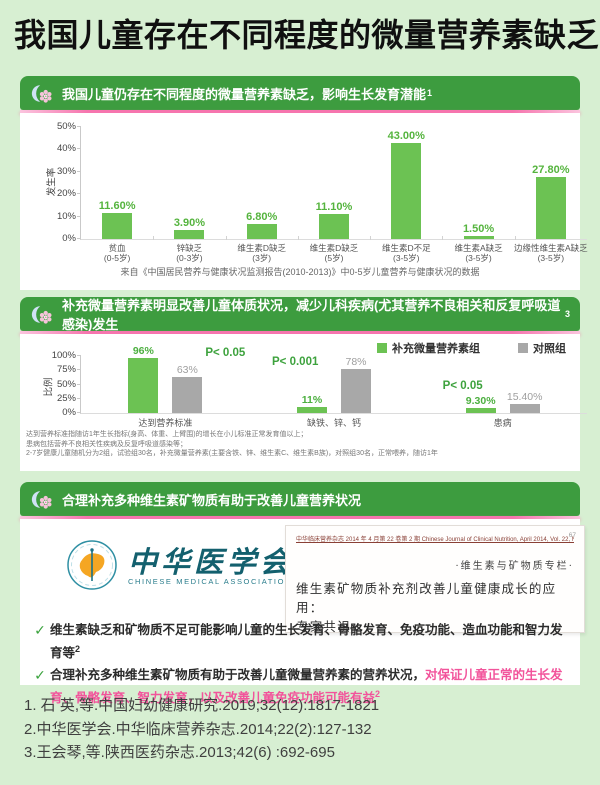  Describe the element at coordinates (524, 397) in the screenshot. I see `control-value-label: 15.40%` at that location.